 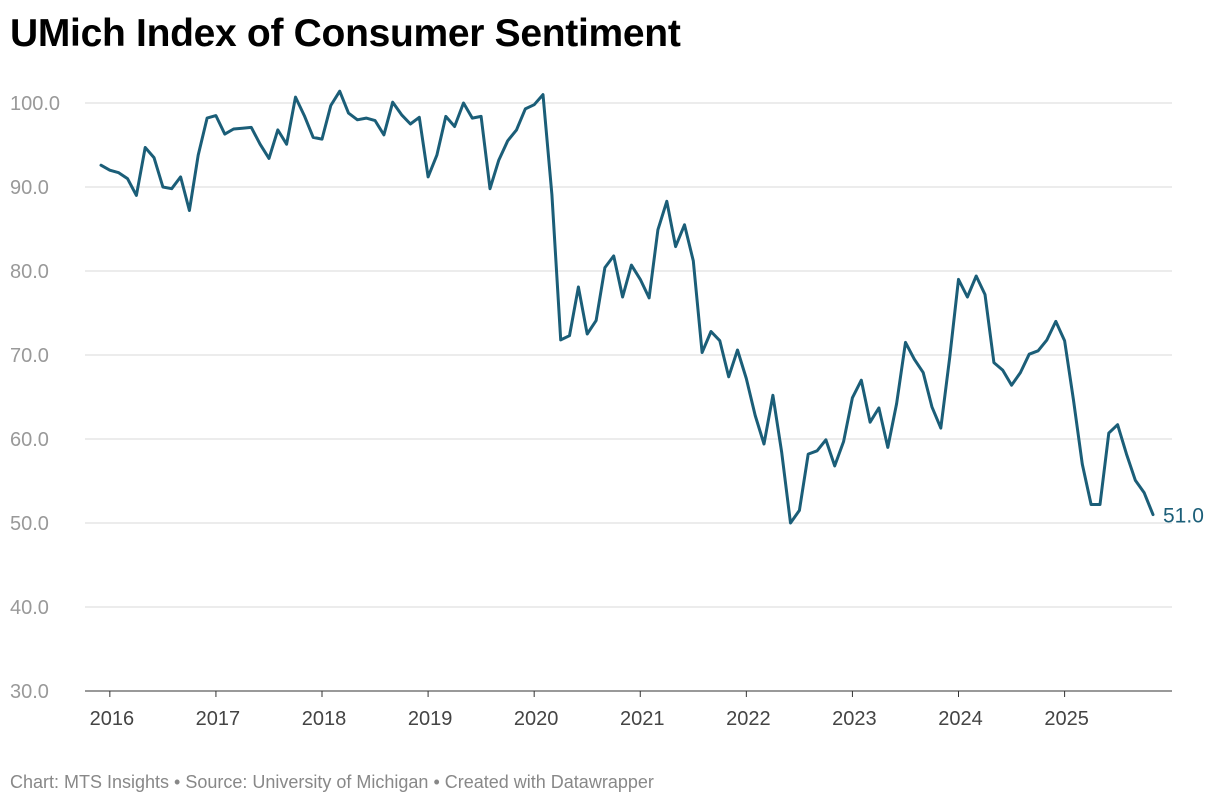 I want to click on x-tick-label: 2023, so click(x=854, y=719).